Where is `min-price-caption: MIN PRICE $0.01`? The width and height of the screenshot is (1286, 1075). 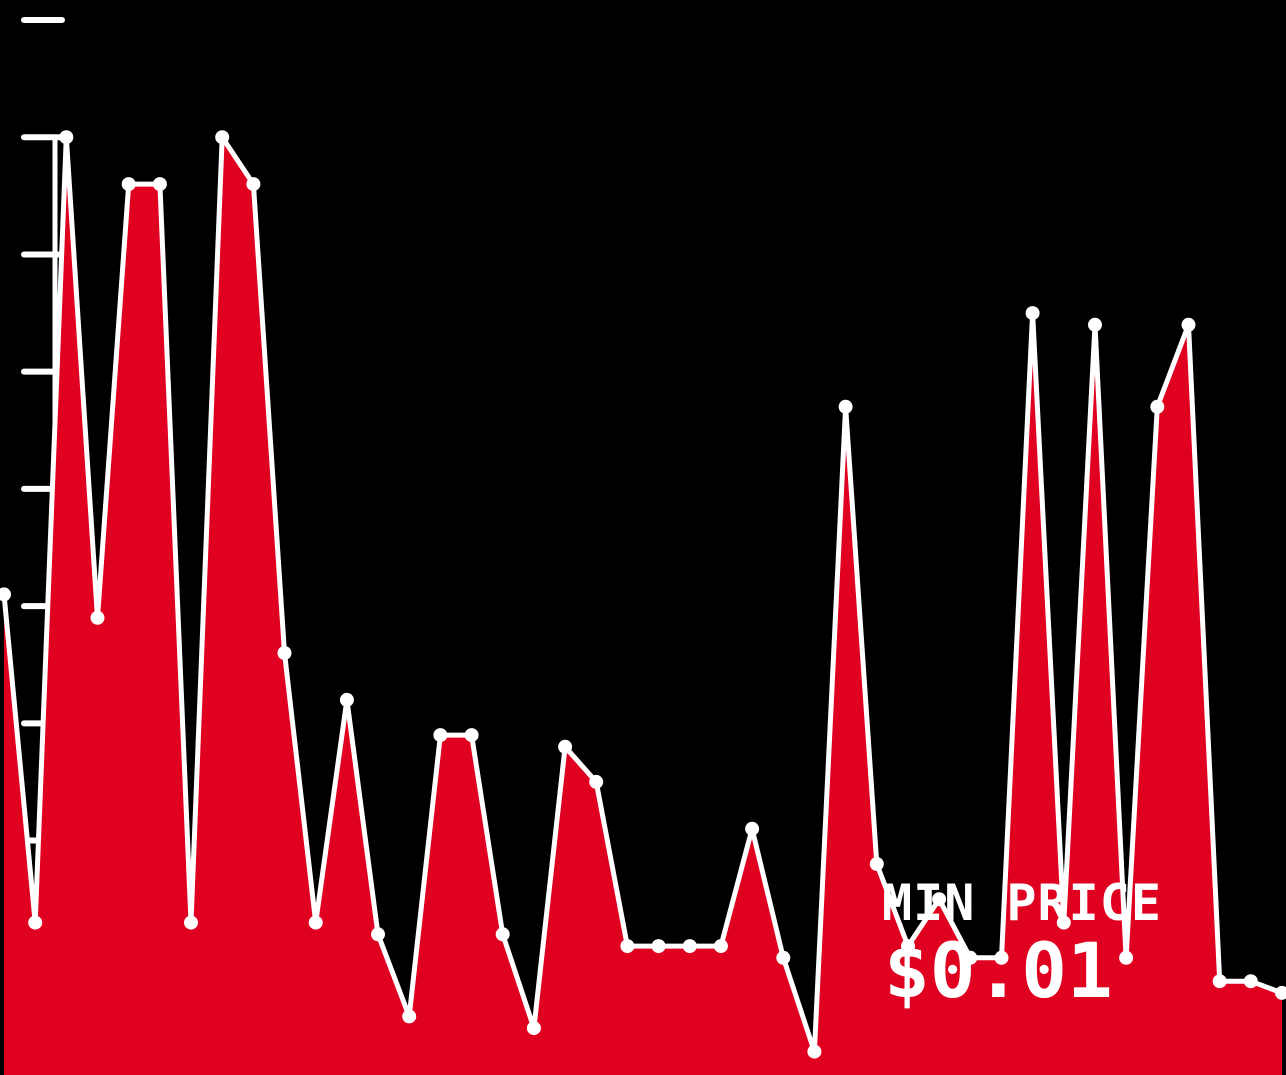 min-price-caption: MIN PRICE $0.01 is located at coordinates (1022, 943).